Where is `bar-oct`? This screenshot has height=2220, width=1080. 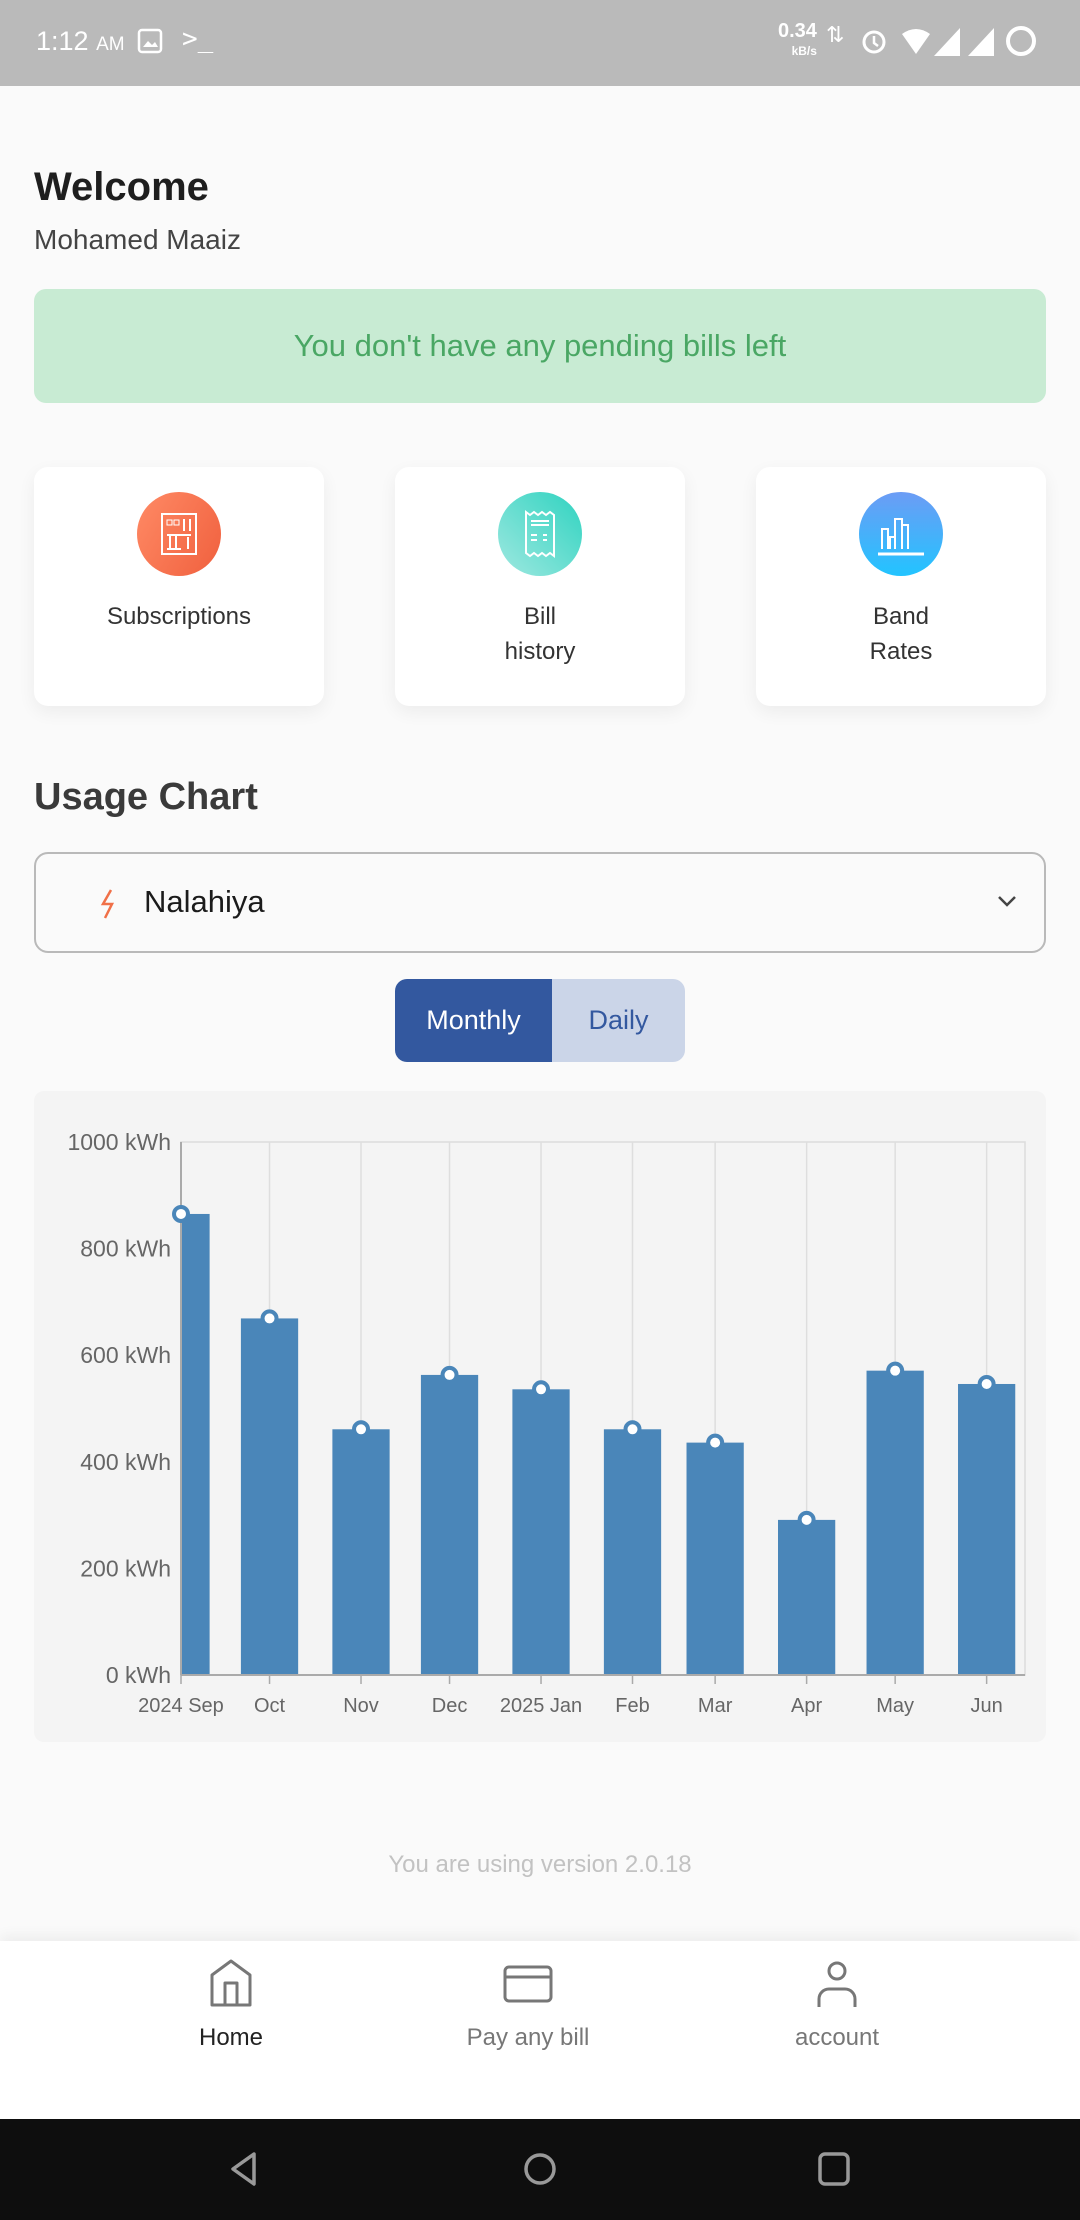 bar-oct is located at coordinates (269, 1496).